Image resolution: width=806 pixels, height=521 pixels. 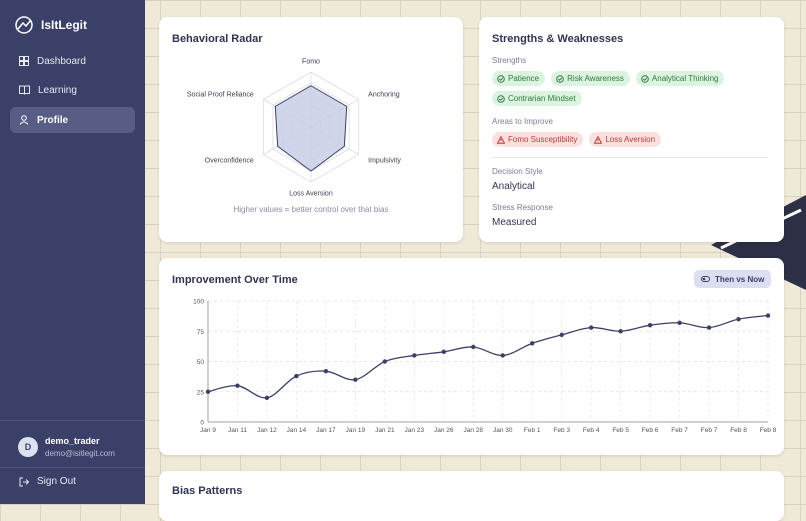 I want to click on tag: Contrarian Mindset, so click(x=537, y=98).